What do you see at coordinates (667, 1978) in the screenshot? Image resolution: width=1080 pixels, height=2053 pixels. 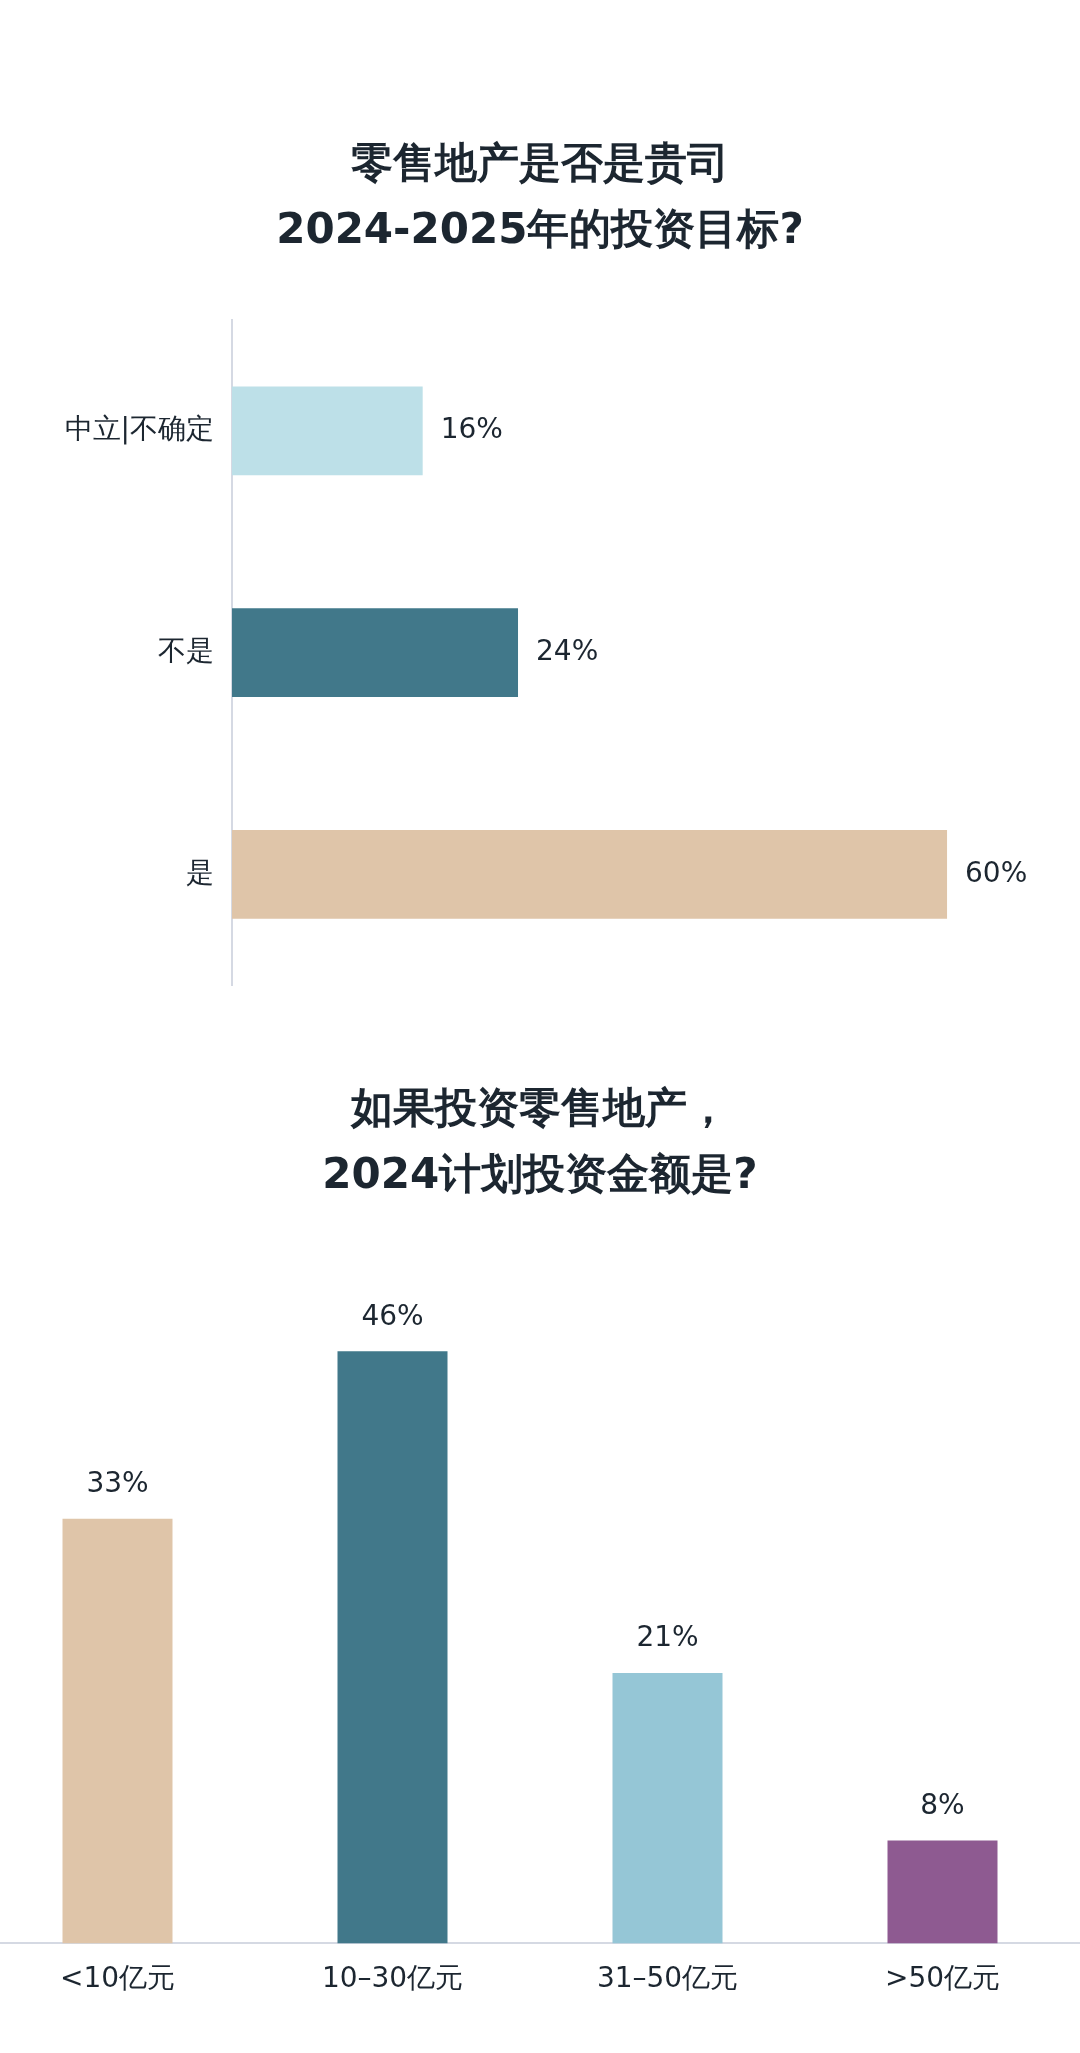 I see `x-tick-label: 31–50亿元` at bounding box center [667, 1978].